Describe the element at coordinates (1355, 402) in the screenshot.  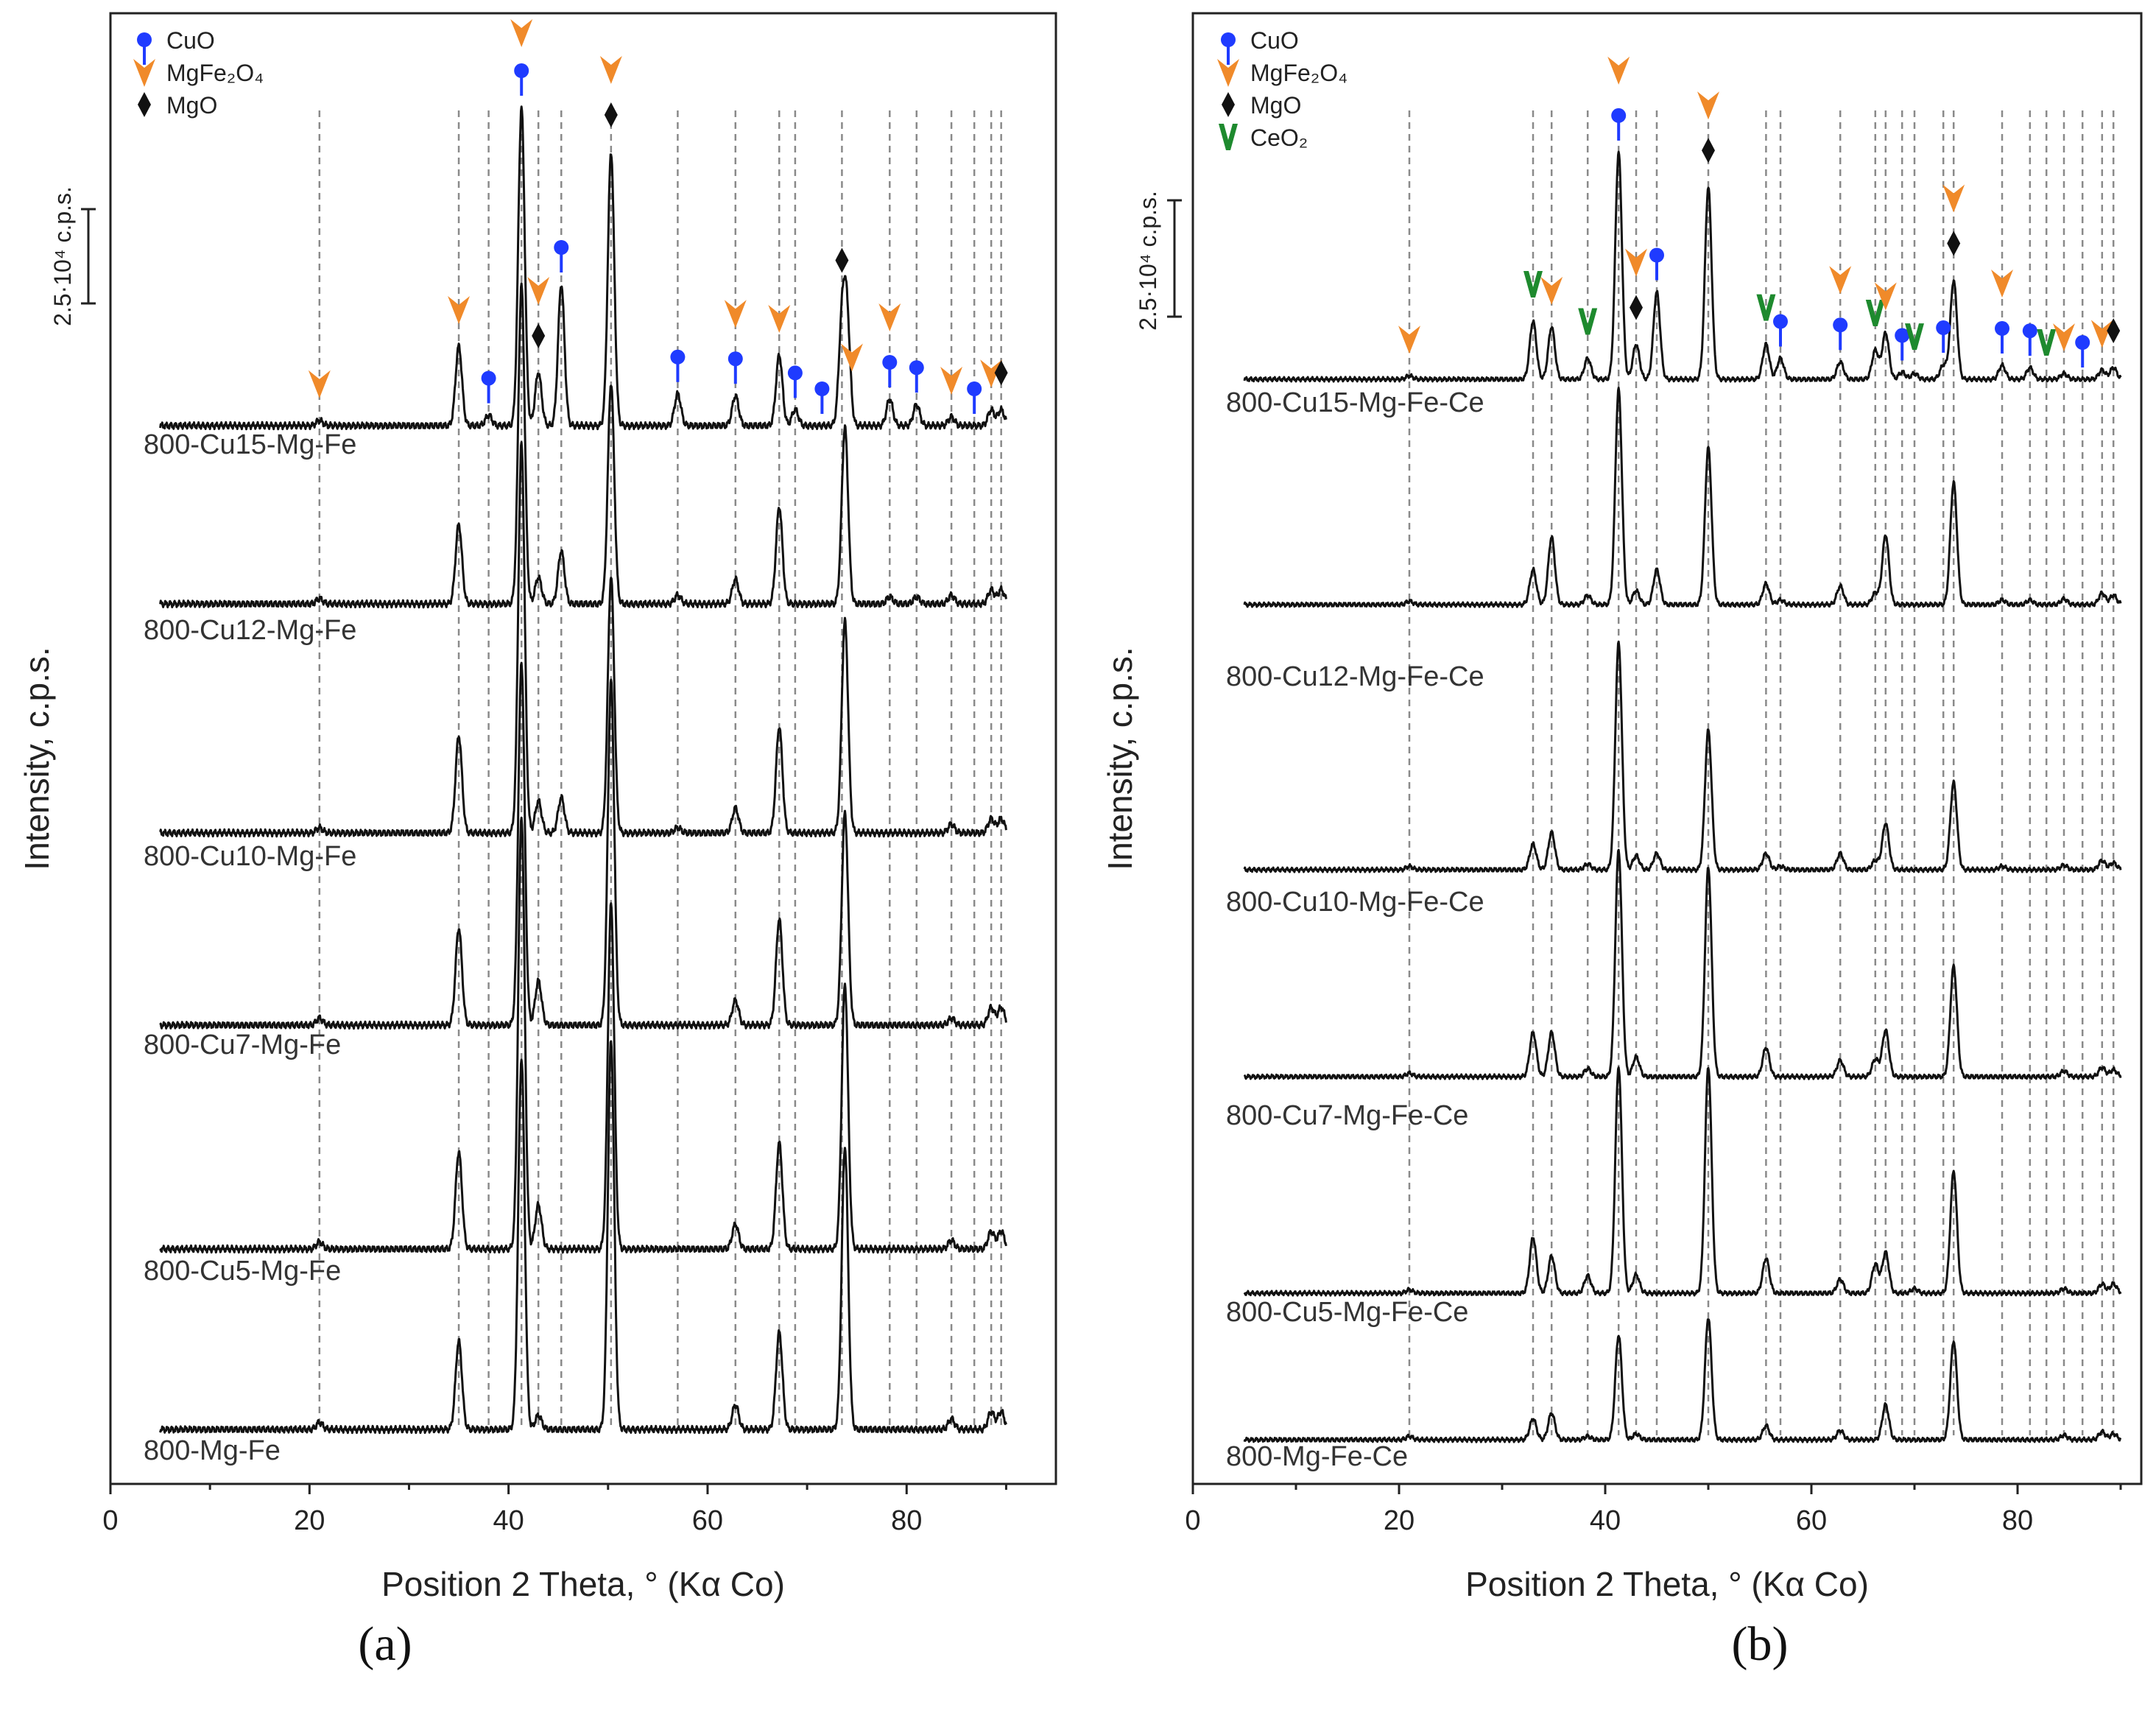
I see `series-label: 800-Cu15-Mg-Fe-Ce` at that location.